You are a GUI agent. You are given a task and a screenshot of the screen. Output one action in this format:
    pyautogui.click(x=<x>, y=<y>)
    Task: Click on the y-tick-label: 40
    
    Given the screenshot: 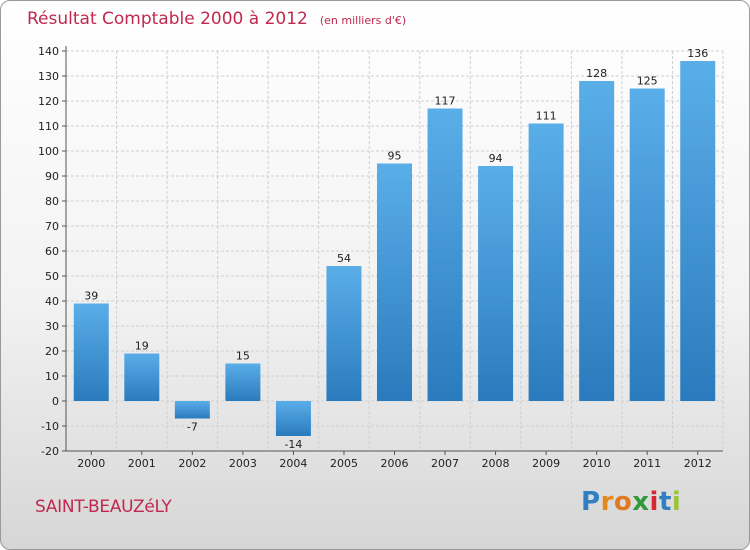 What is the action you would take?
    pyautogui.click(x=52, y=301)
    